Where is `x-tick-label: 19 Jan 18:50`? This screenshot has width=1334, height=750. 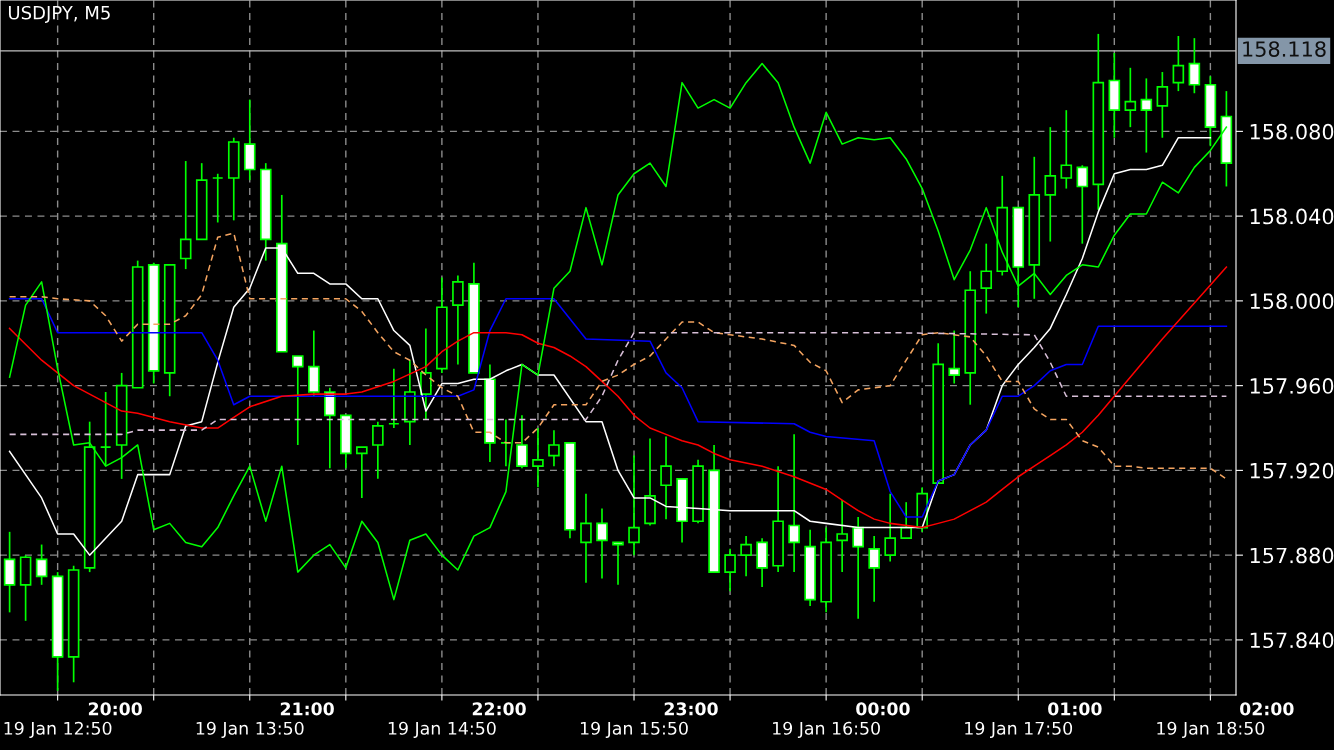
x-tick-label: 19 Jan 18:50 is located at coordinates (1211, 730).